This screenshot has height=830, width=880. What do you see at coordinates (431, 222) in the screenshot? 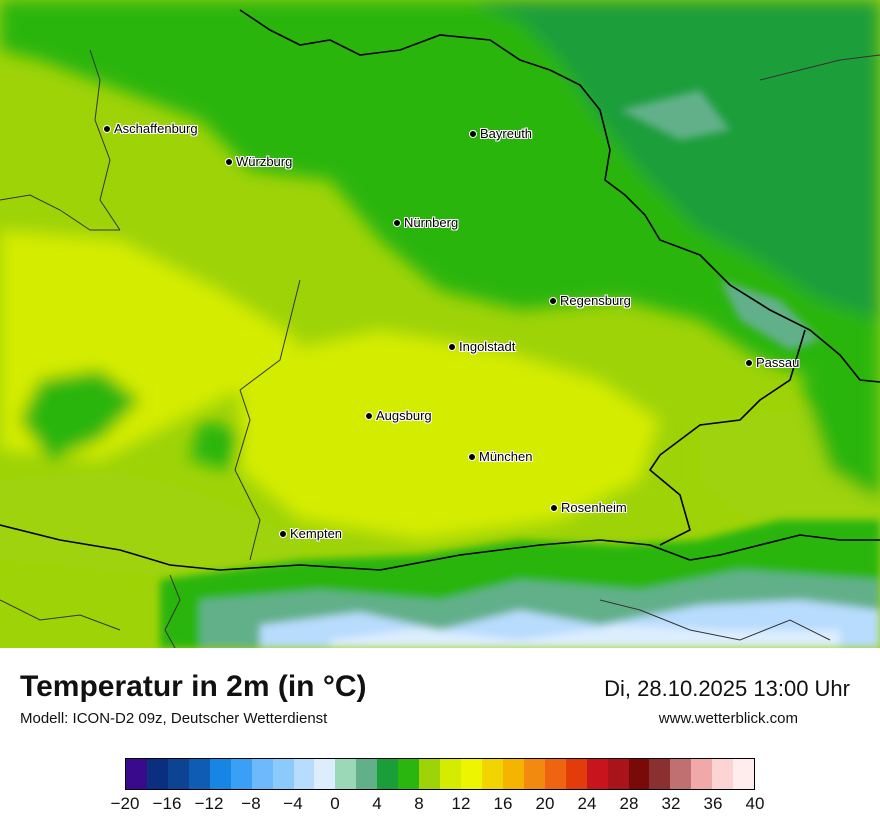
I see `city-label: Nürnberg` at bounding box center [431, 222].